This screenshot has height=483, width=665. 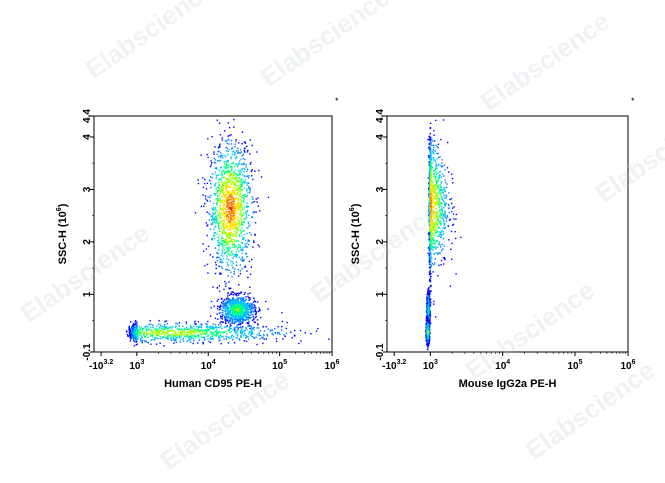 What do you see at coordinates (87, 116) in the screenshot?
I see `y-tick-label: 4.4` at bounding box center [87, 116].